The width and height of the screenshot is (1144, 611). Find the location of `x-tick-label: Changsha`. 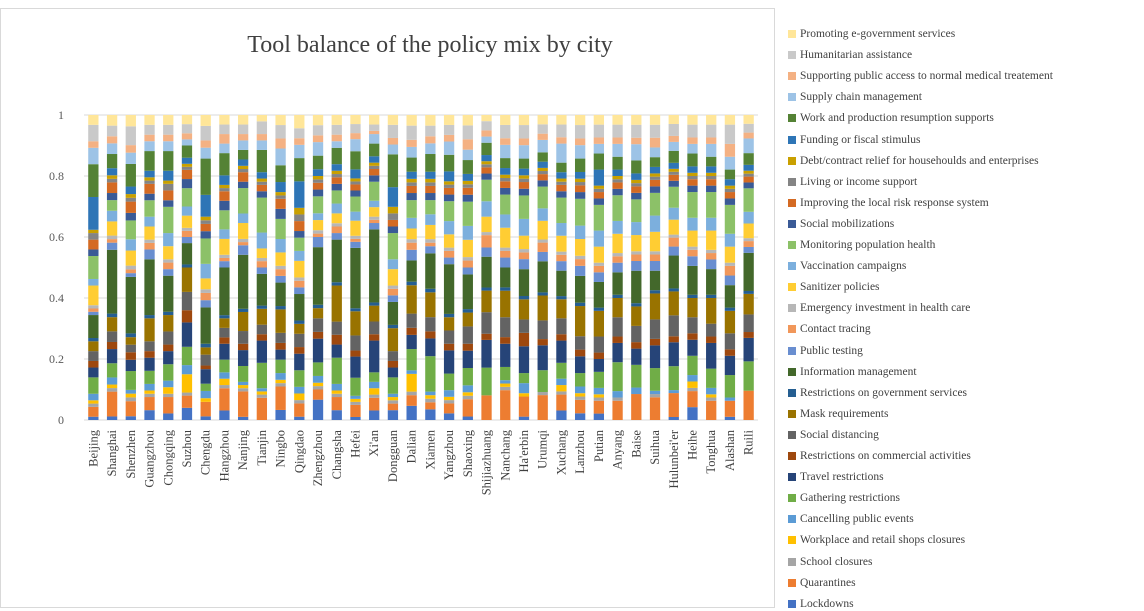

x-tick-label: Changsha is located at coordinates (337, 455).